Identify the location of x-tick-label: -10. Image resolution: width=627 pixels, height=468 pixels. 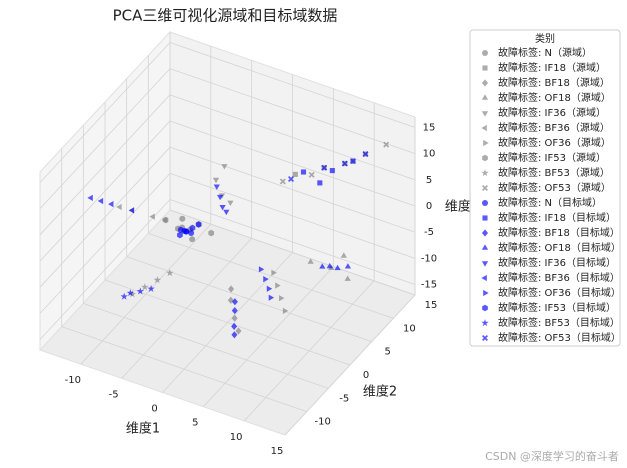
(73, 380).